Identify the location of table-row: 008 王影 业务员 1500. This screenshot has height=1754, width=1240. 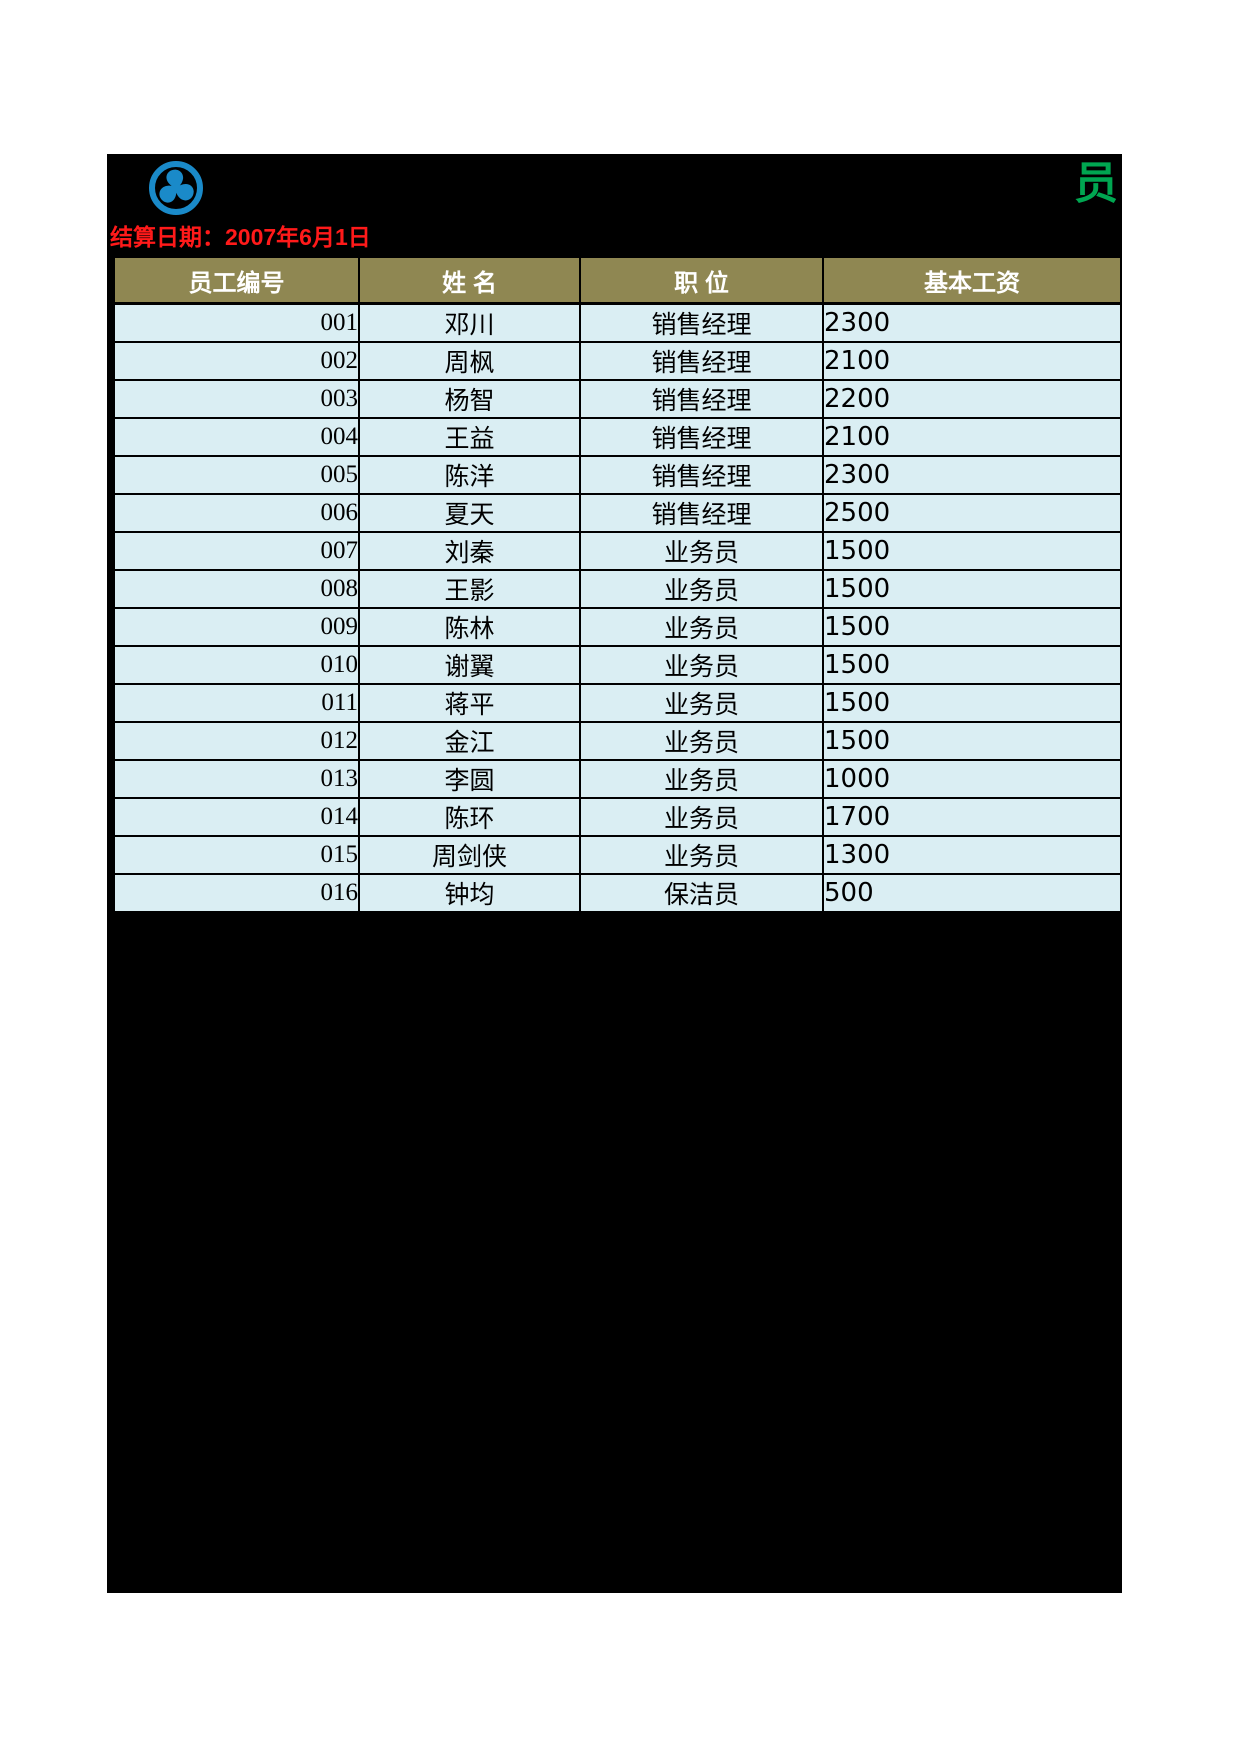
(617, 589).